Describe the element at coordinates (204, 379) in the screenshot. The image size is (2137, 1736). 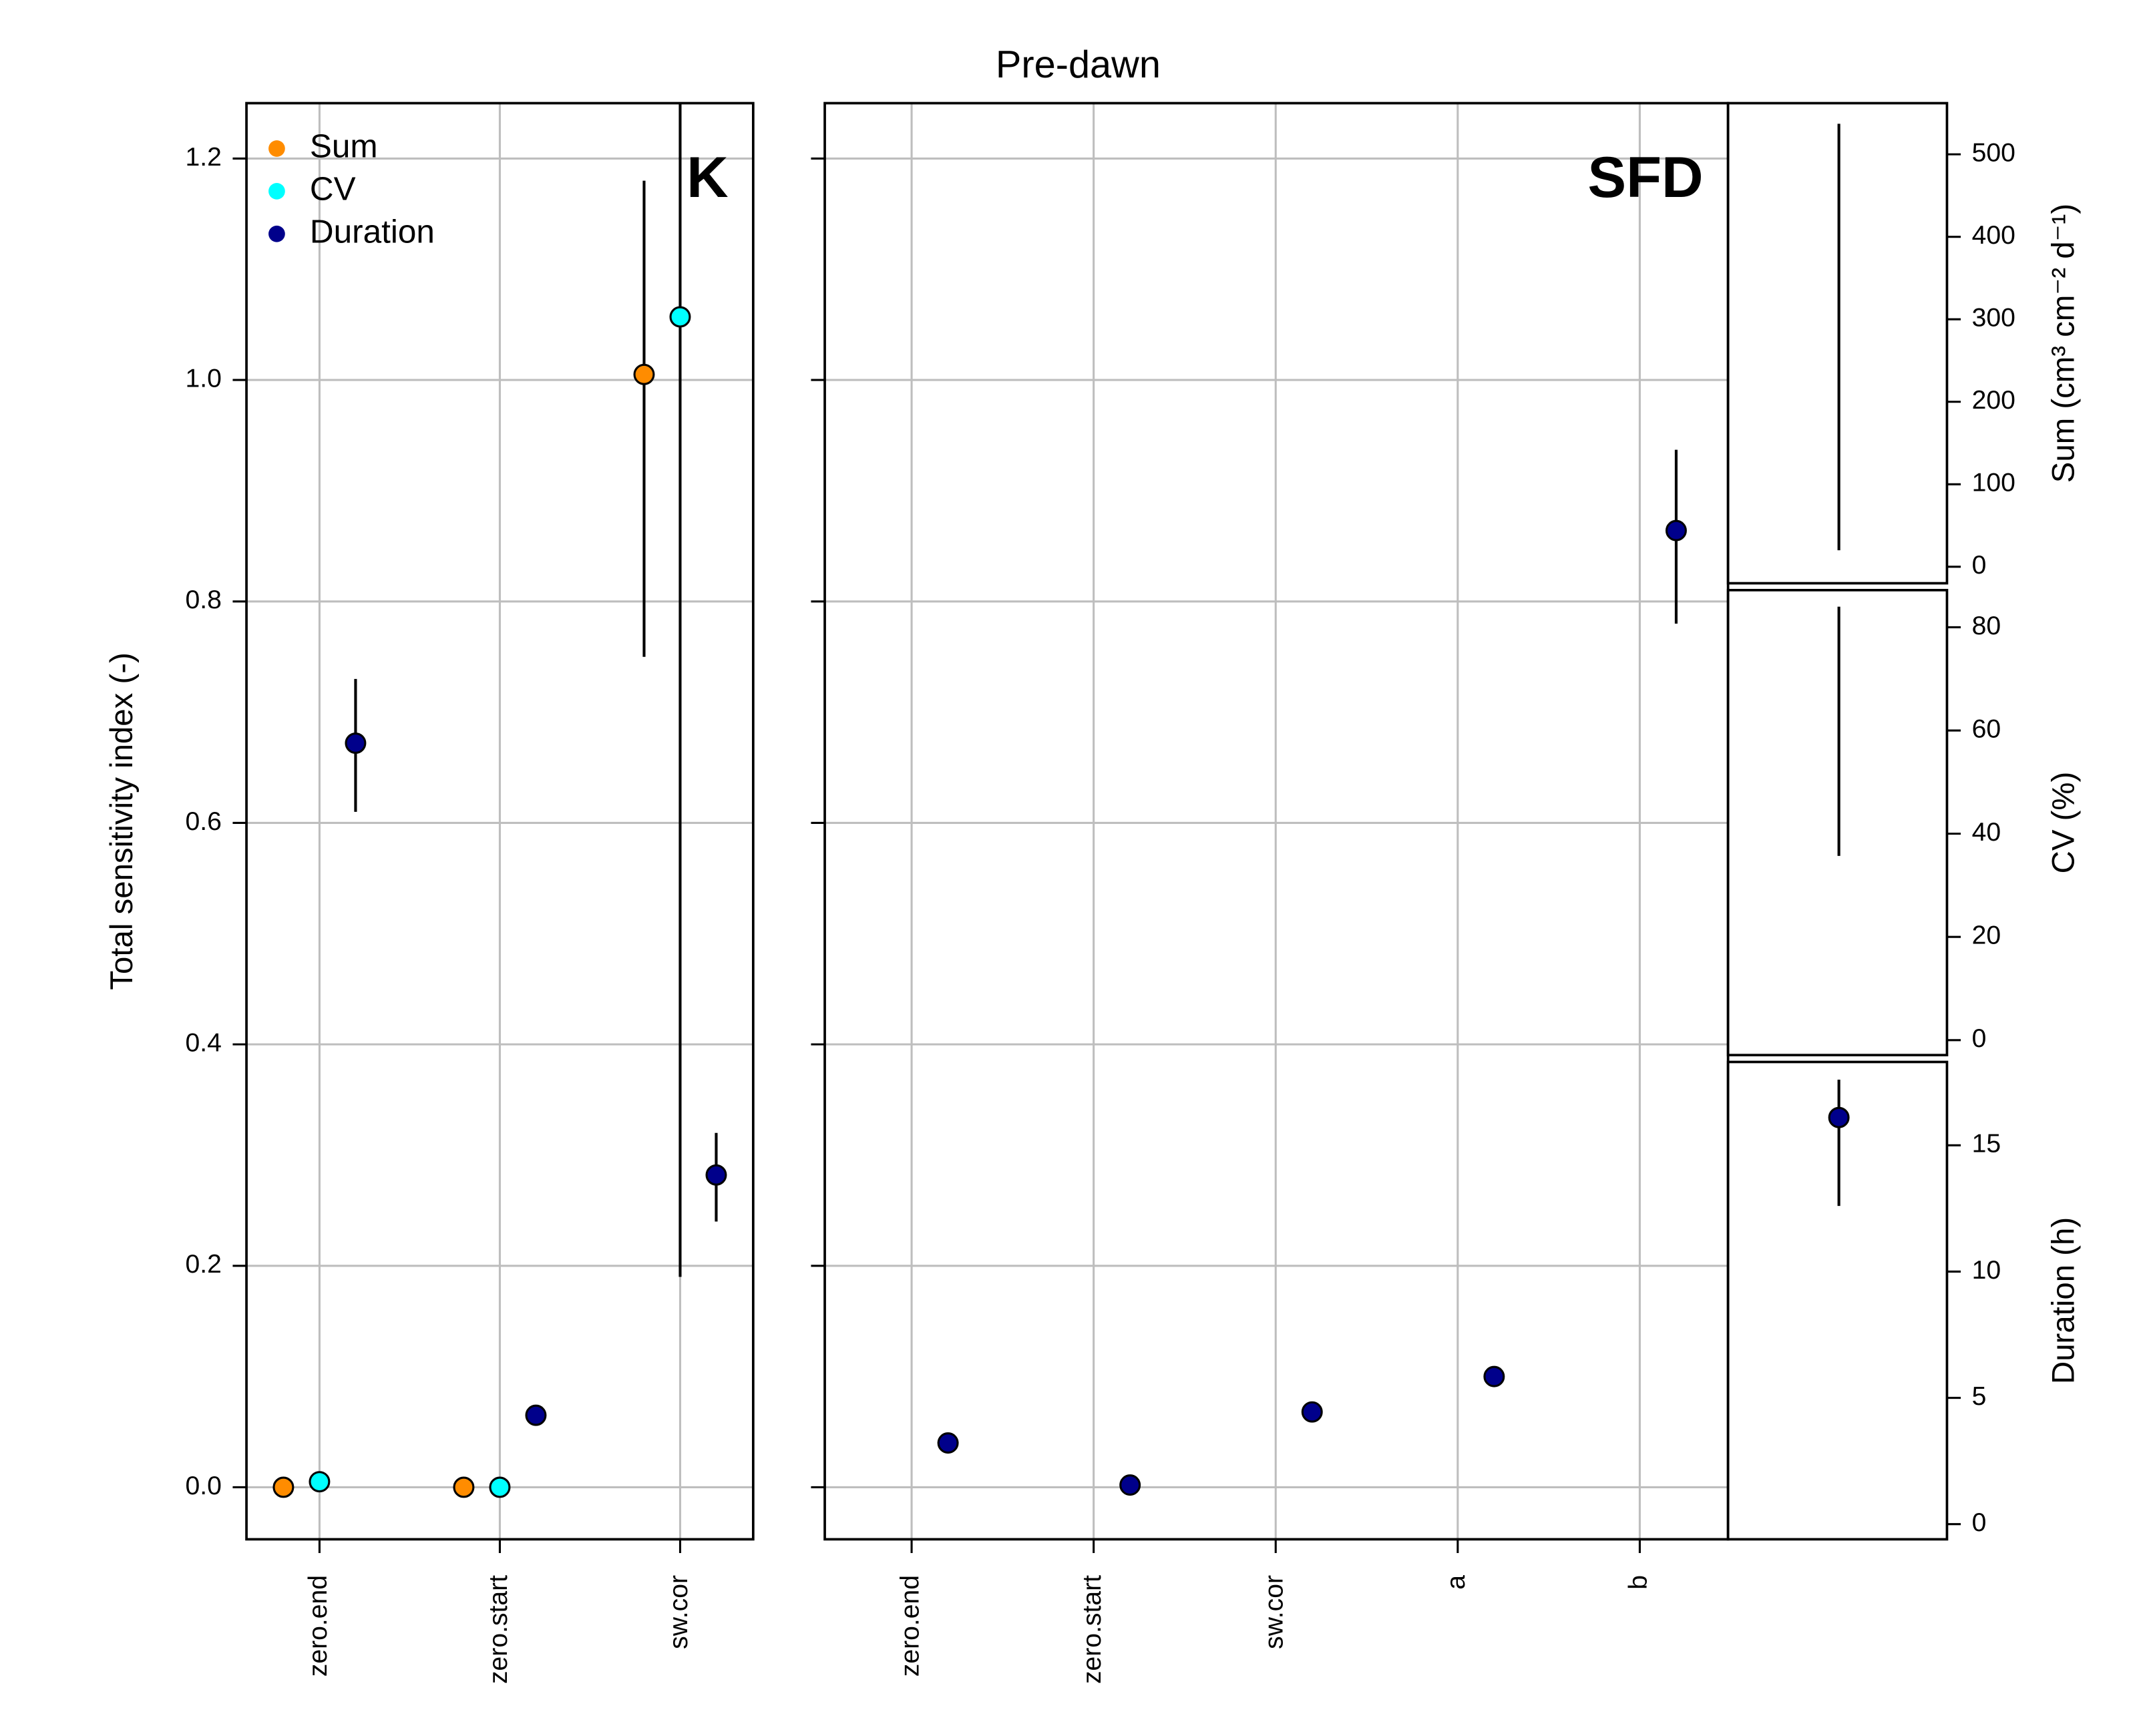
I see `y-tick-label: 1.0` at that location.